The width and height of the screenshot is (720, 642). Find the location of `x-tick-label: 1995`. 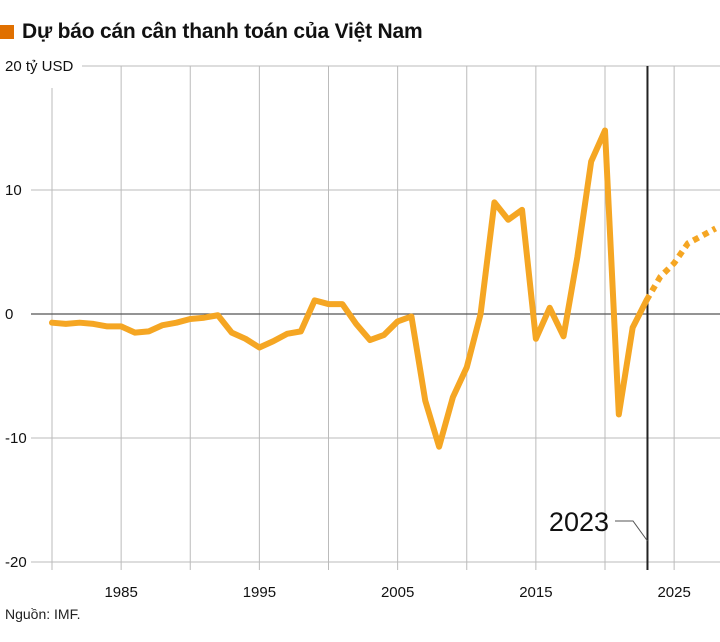

x-tick-label: 1995 is located at coordinates (259, 592).